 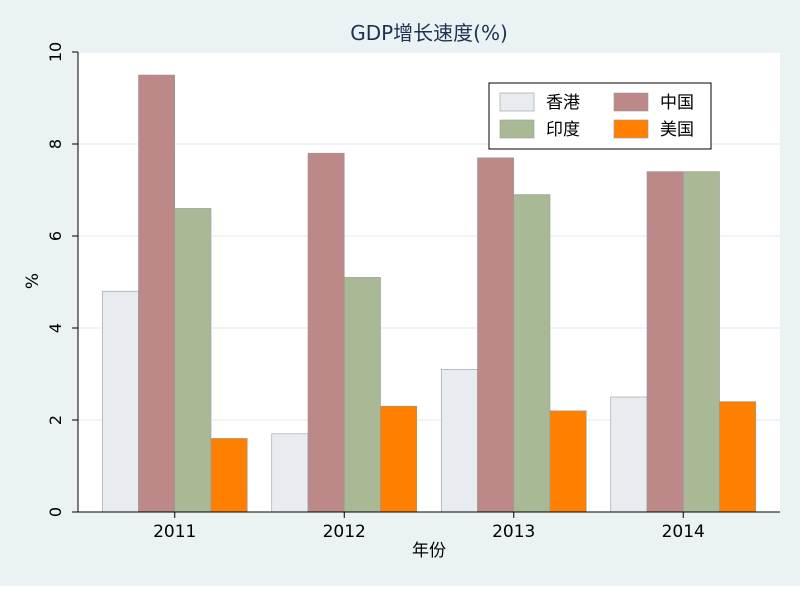 What do you see at coordinates (563, 103) in the screenshot?
I see `legend-label: 香港` at bounding box center [563, 103].